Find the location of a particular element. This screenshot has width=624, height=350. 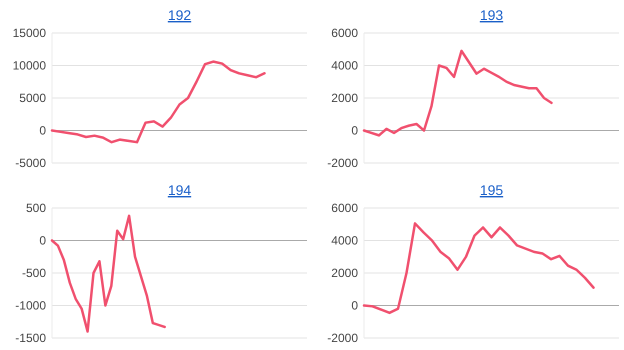

y-tick-label: 15000 is located at coordinates (29, 33).